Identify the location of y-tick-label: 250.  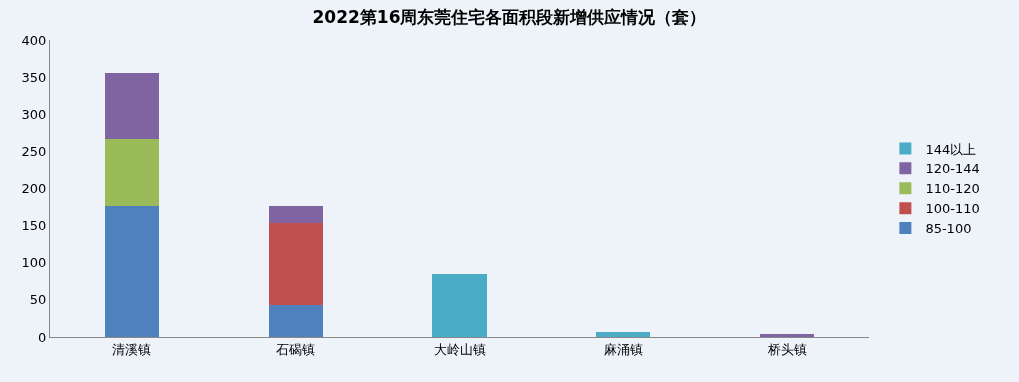
(34, 151).